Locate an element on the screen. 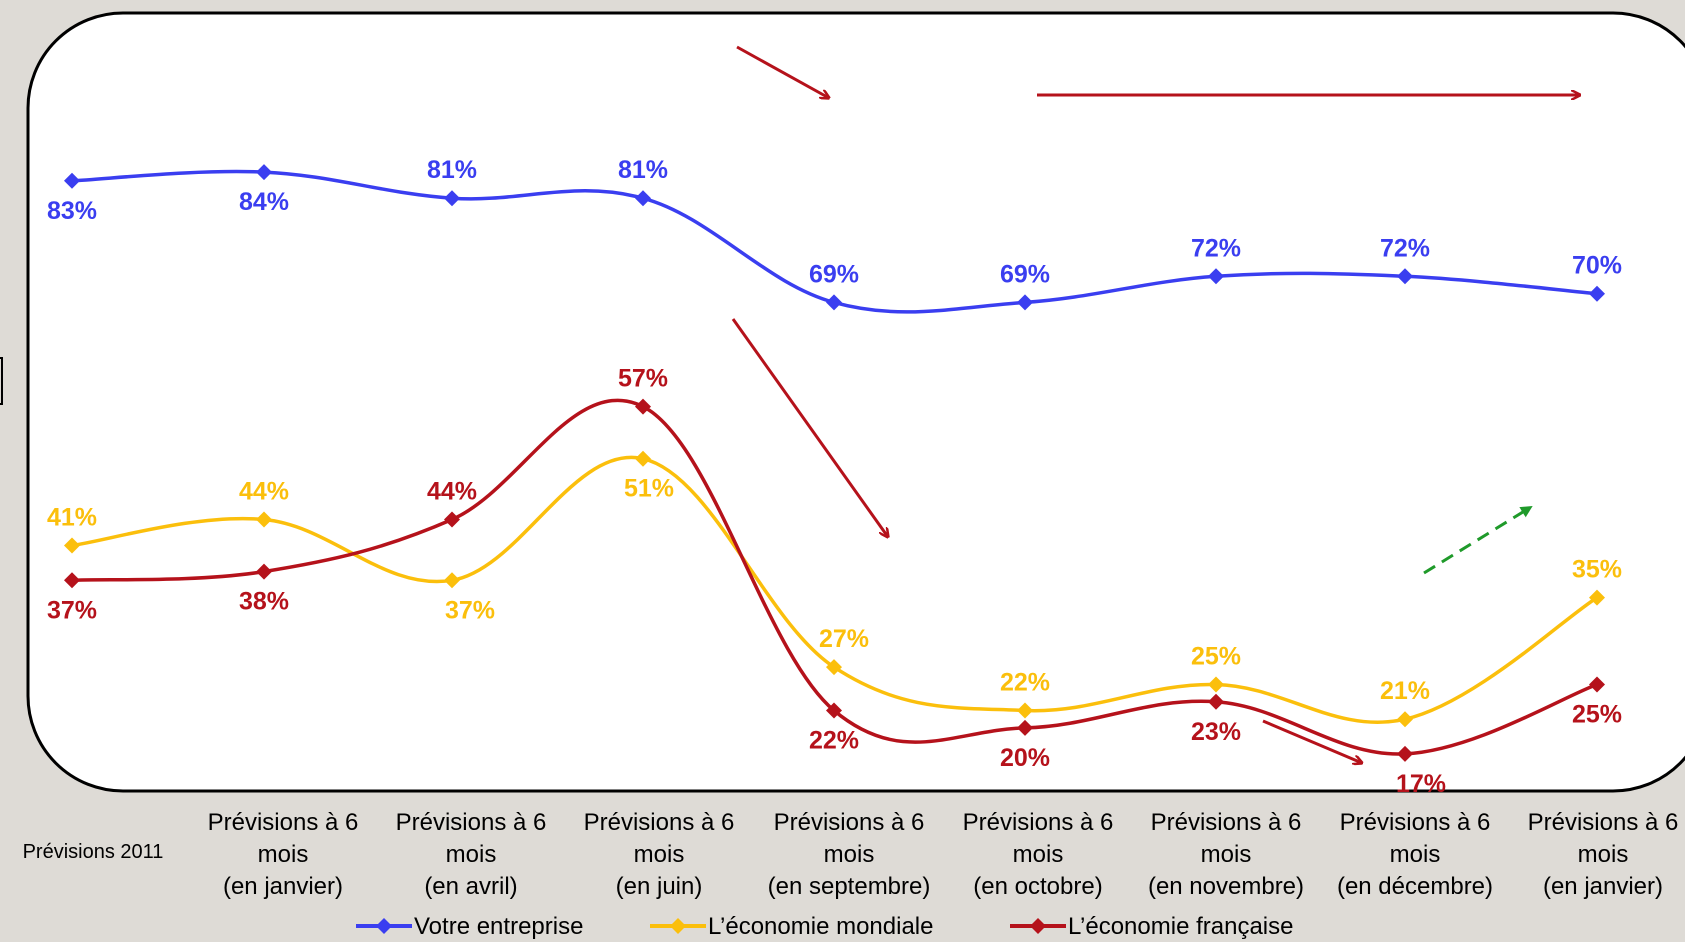  data-label-votre-entreprise-6: 72% is located at coordinates (1216, 248).